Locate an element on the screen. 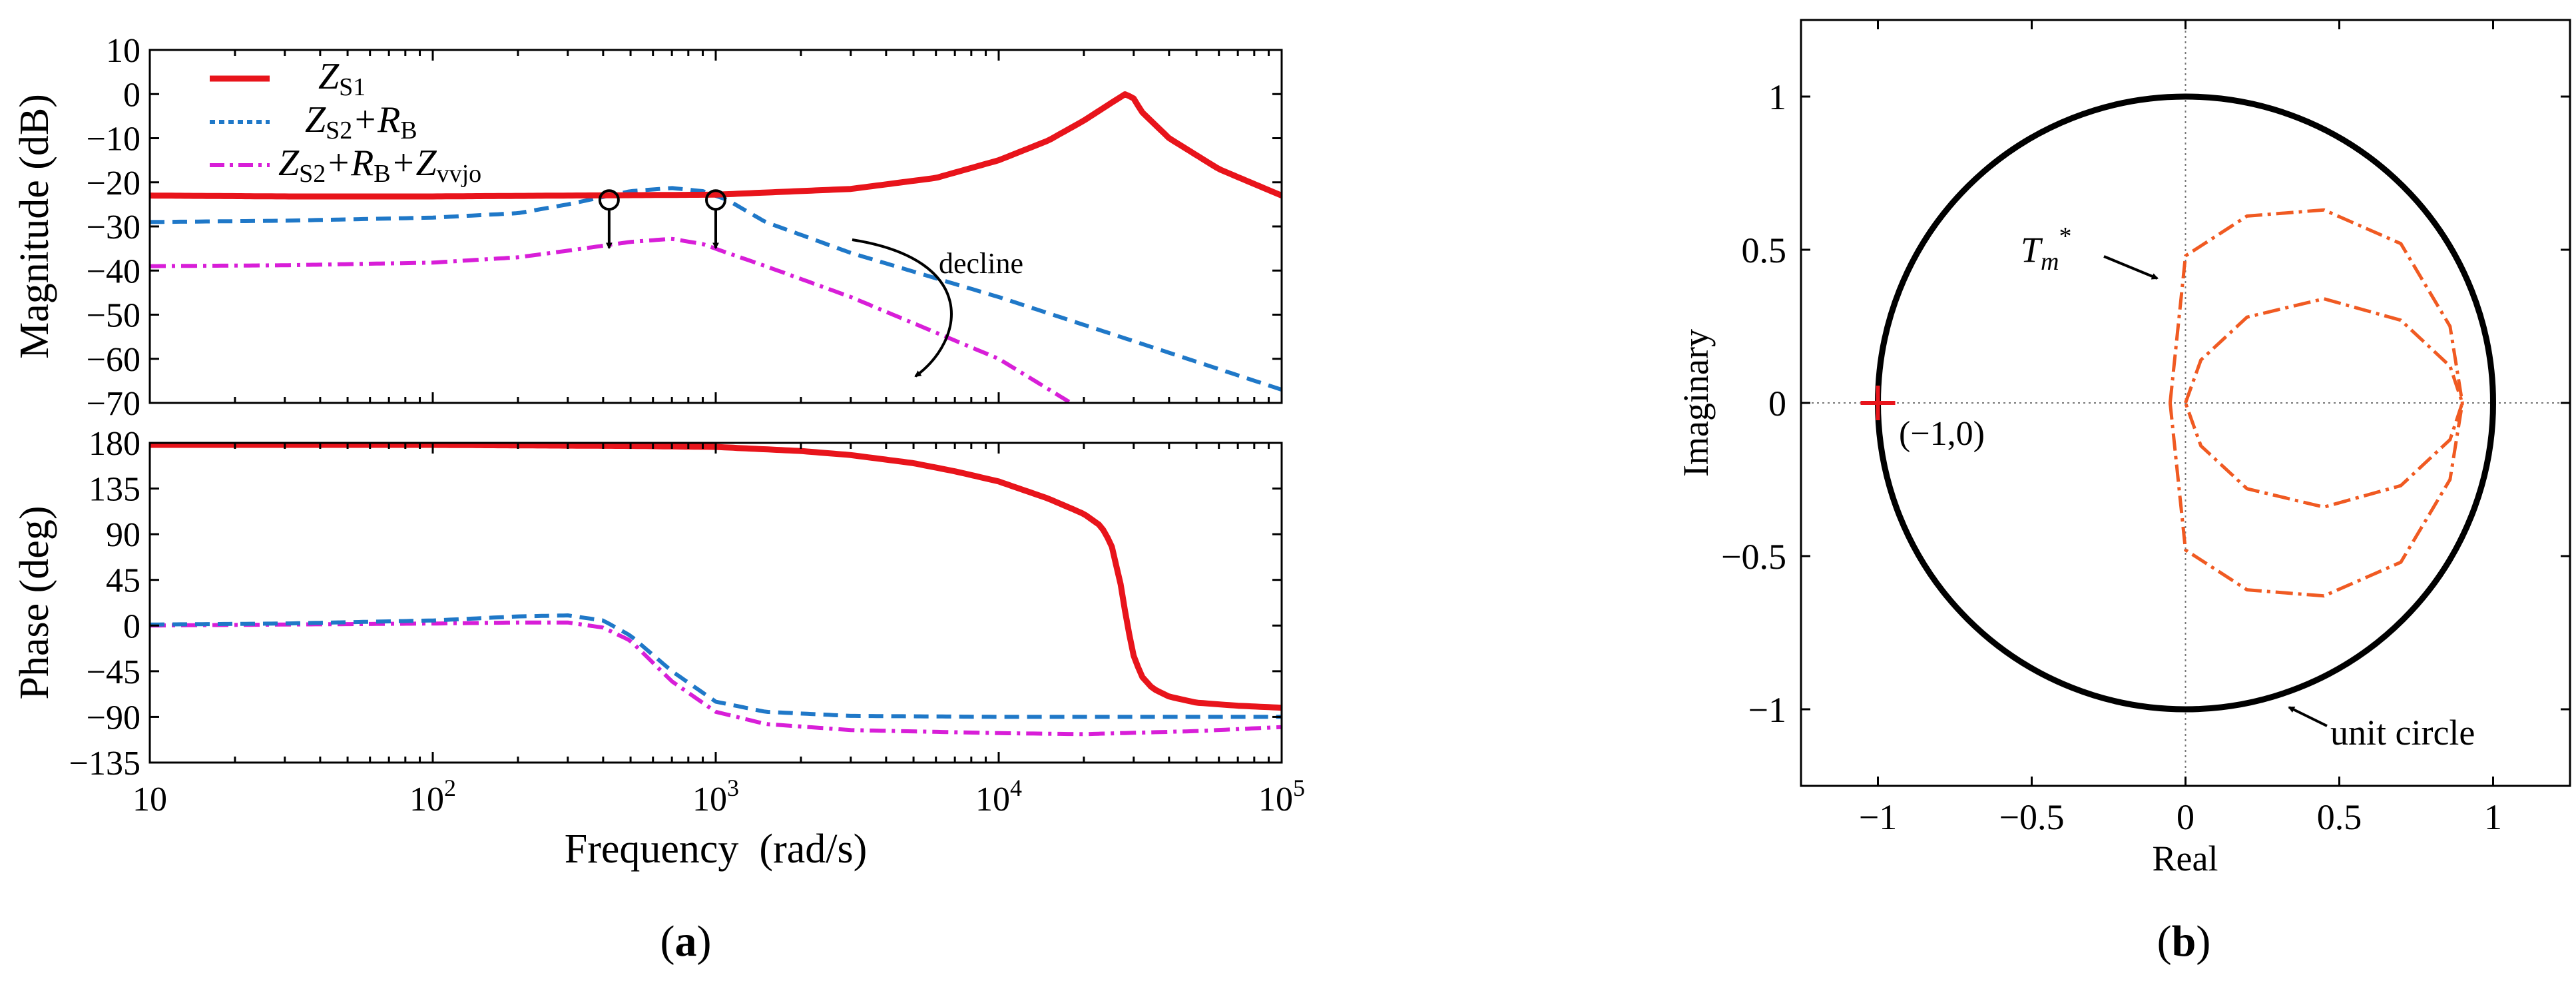 Image resolution: width=2576 pixels, height=983 pixels. phase-ytick-label: −90 is located at coordinates (114, 718).